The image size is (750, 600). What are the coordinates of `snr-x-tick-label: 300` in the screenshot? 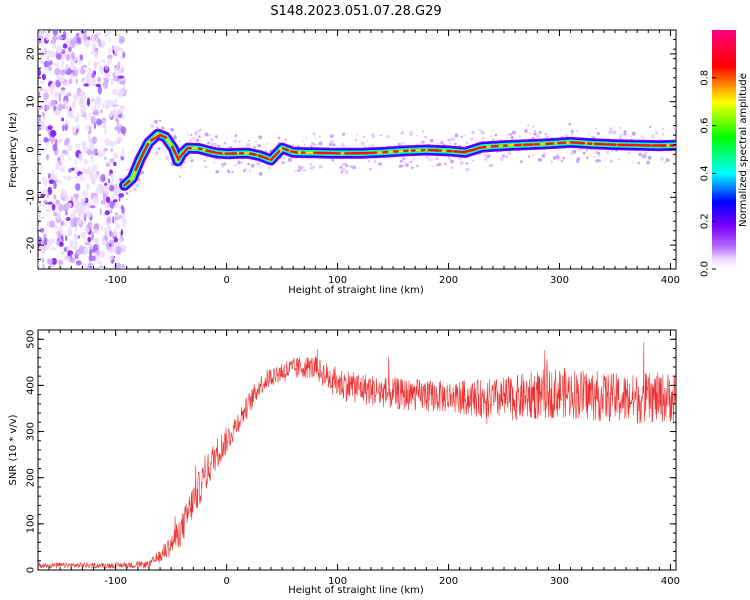 It's located at (559, 581).